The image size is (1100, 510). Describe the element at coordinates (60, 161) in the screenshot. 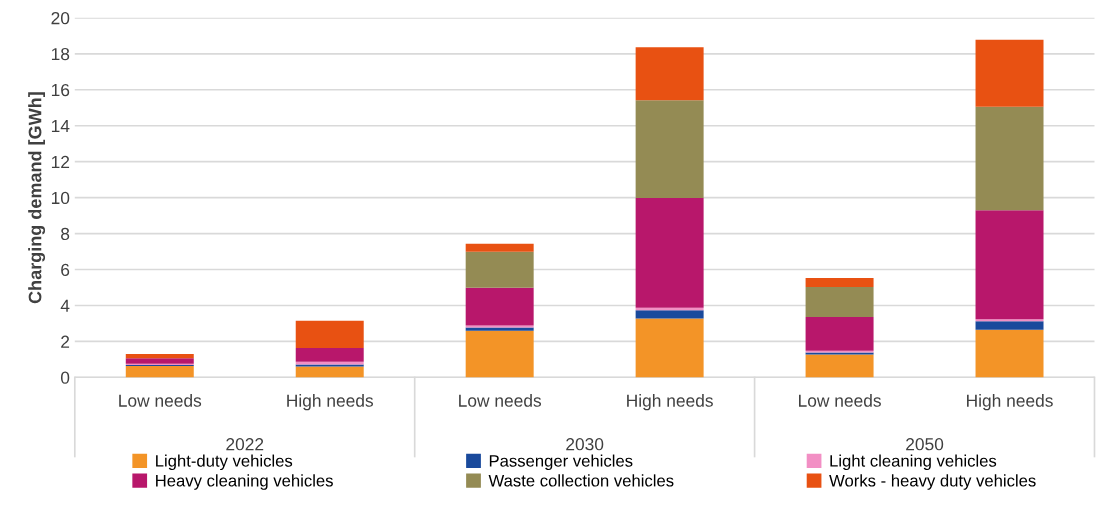

I see `y-tick-label: 12` at that location.